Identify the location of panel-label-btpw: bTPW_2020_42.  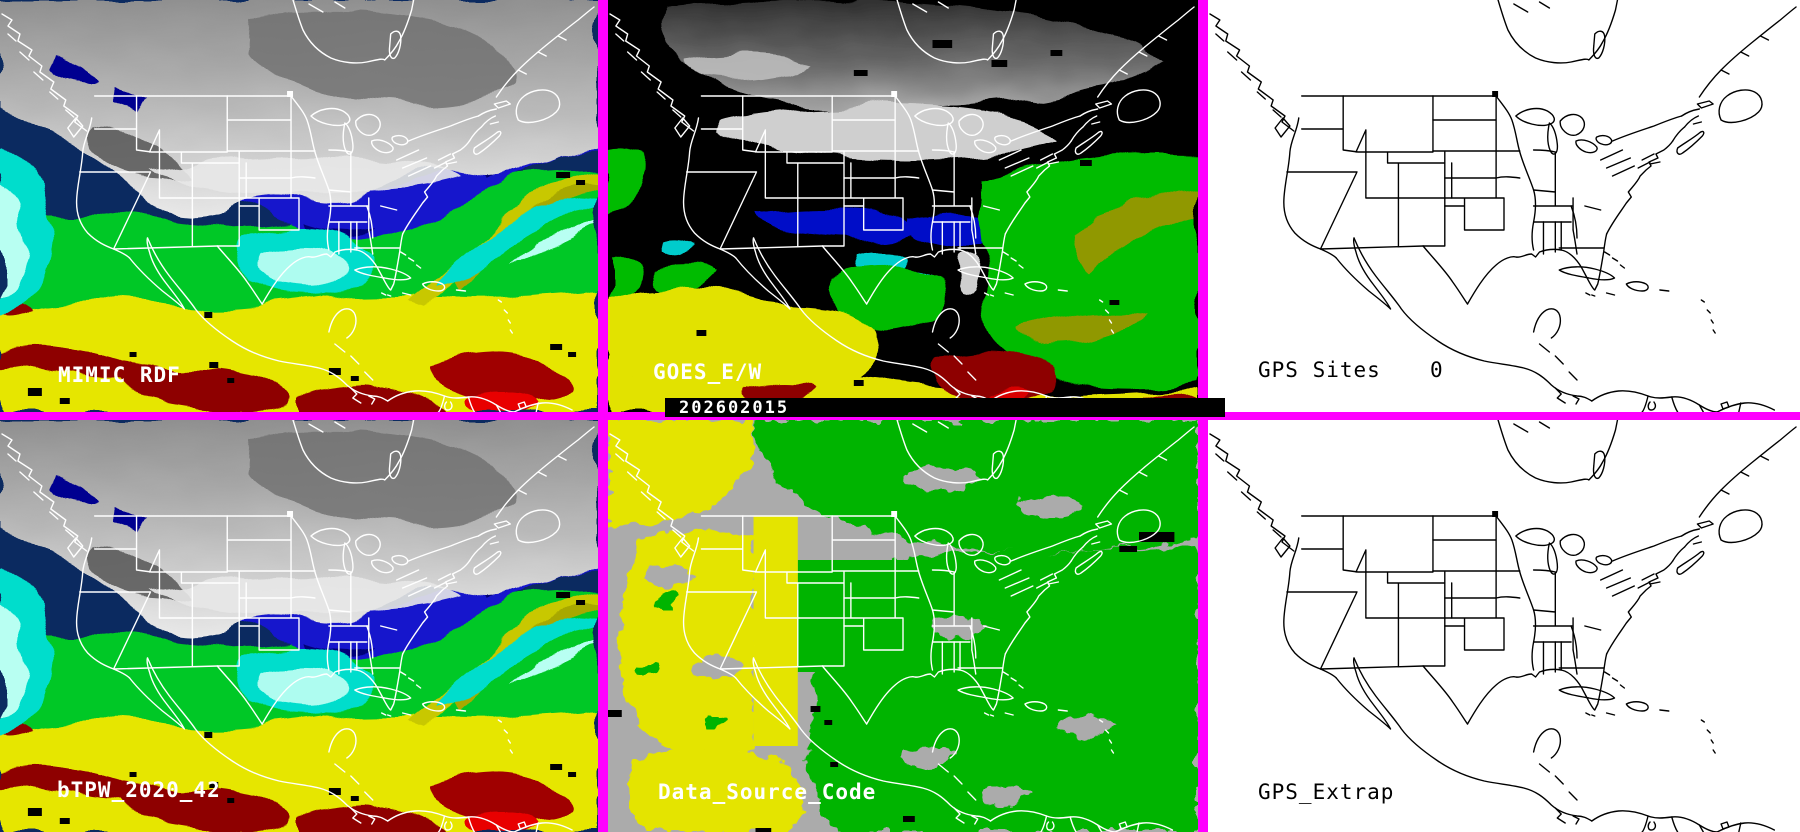
(139, 790).